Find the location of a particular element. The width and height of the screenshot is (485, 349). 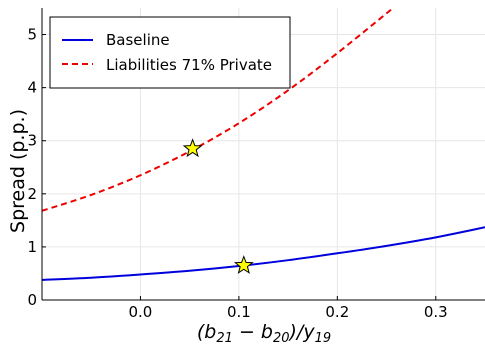

y-axis-label: Spread (p.p.) is located at coordinates (18, 171).